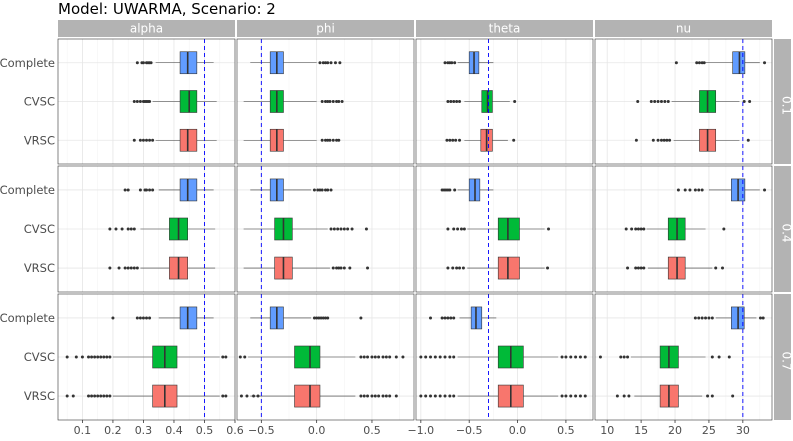 The height and width of the screenshot is (441, 793). Describe the element at coordinates (146, 357) in the screenshot. I see `box-alpha-0-7-cvsc` at that location.